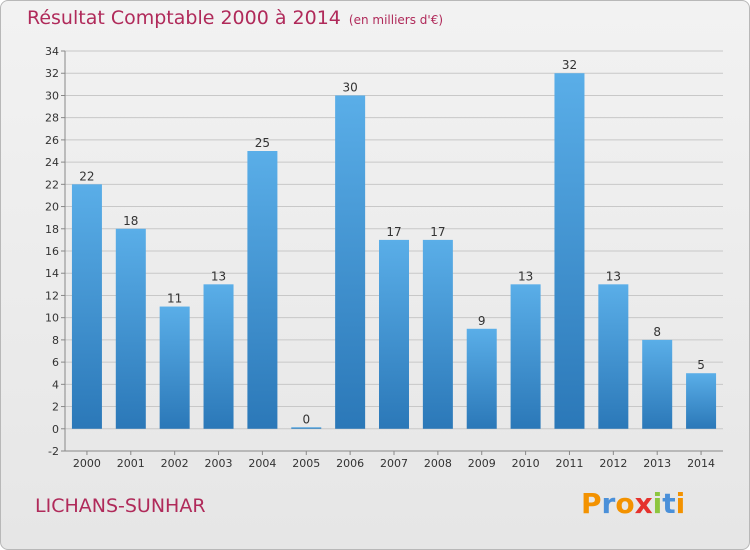 This screenshot has height=550, width=750. I want to click on data-label-2006: 30, so click(349, 87).